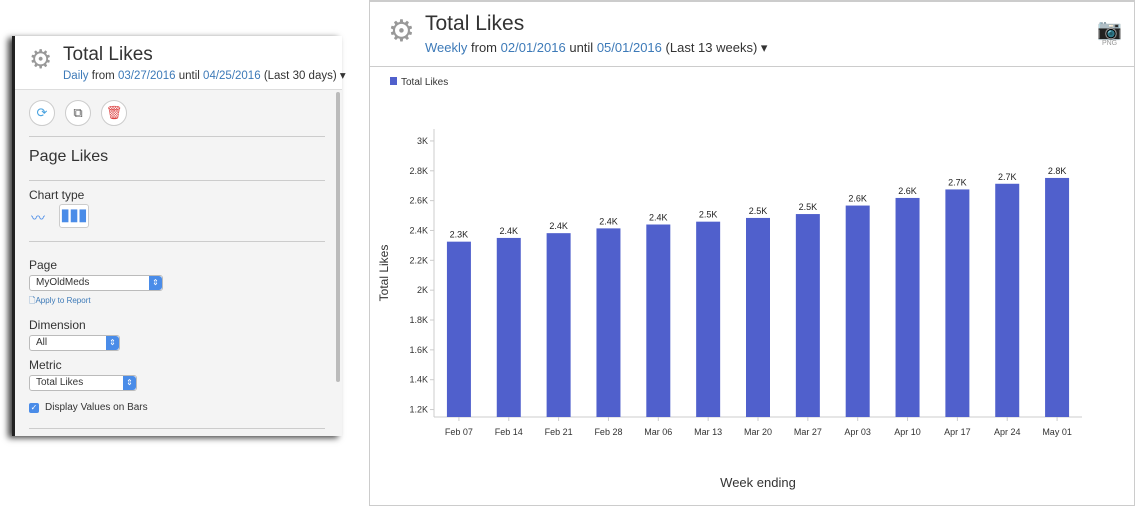 Image resolution: width=1135 pixels, height=508 pixels. I want to click on x-tick-label: Feb 14, so click(509, 432).